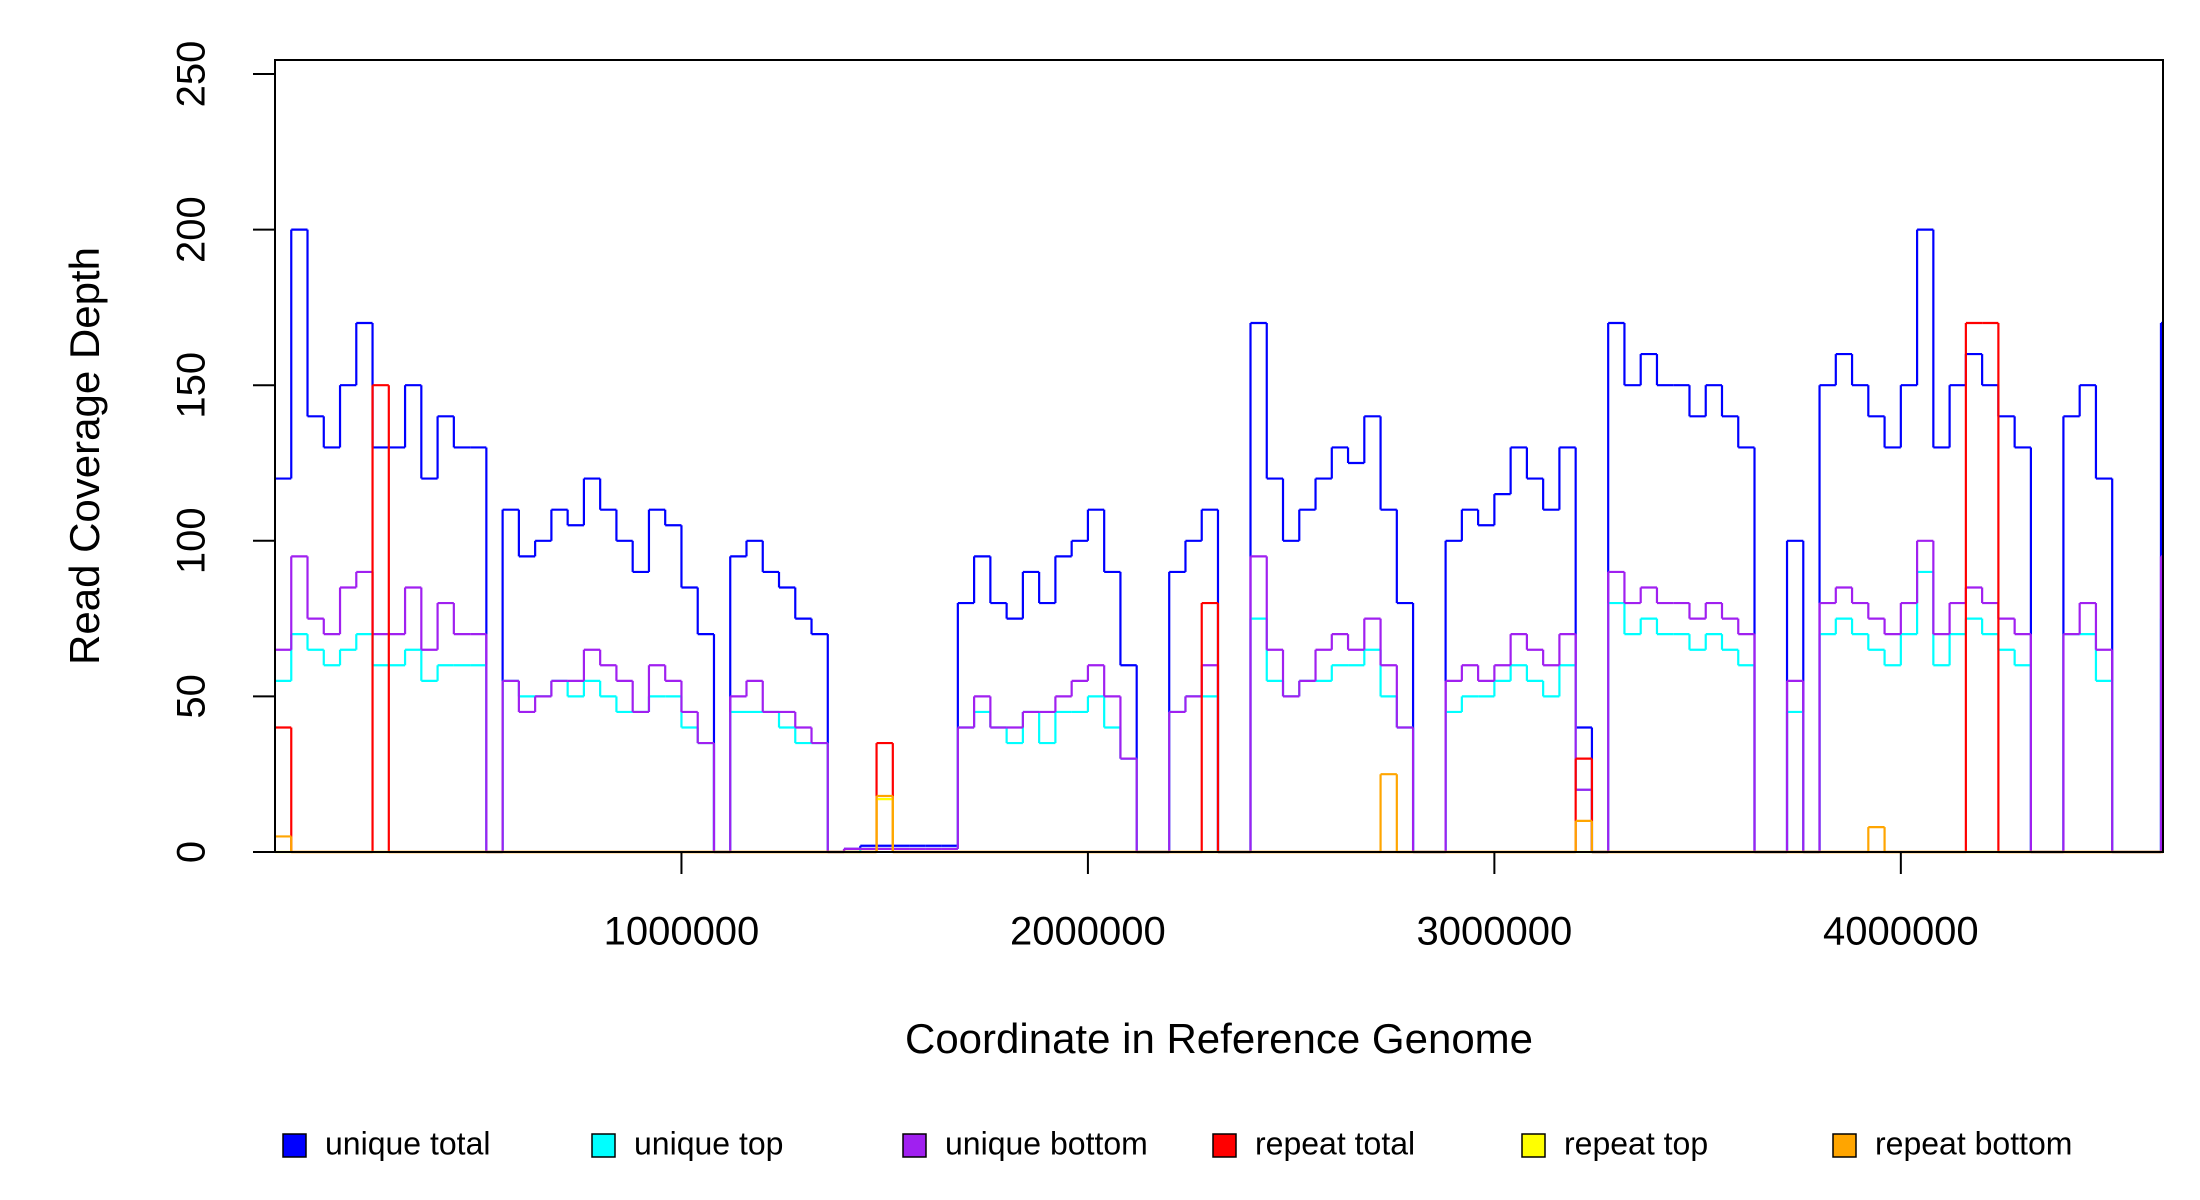 The height and width of the screenshot is (1200, 2200). Describe the element at coordinates (1219, 1038) in the screenshot. I see `x-axis-label: Coordinate in Reference Genome` at that location.